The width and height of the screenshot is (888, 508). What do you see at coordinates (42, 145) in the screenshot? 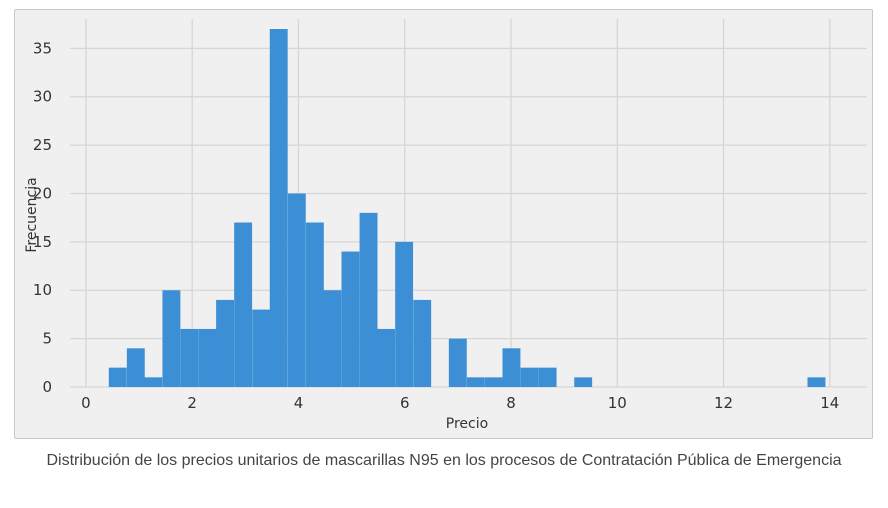
I see `y-tick-label: 25` at bounding box center [42, 145].